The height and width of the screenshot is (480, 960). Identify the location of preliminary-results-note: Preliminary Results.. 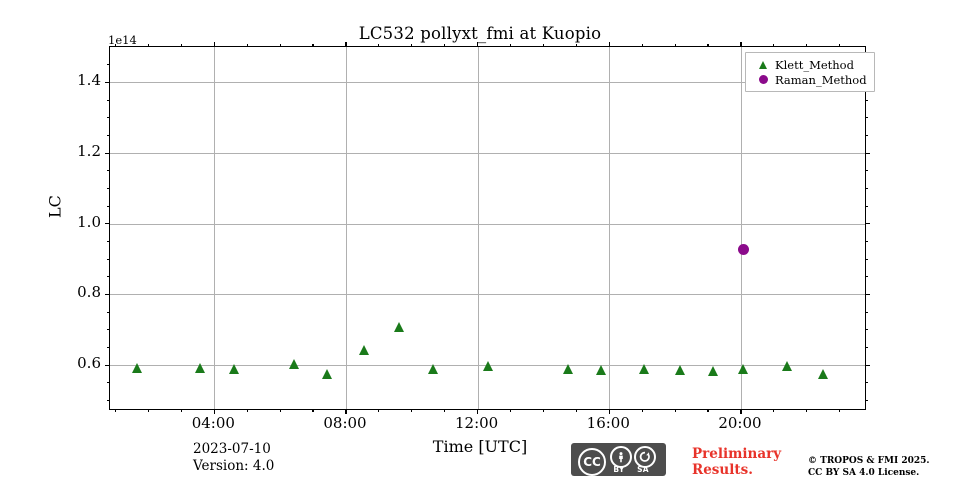
(737, 462).